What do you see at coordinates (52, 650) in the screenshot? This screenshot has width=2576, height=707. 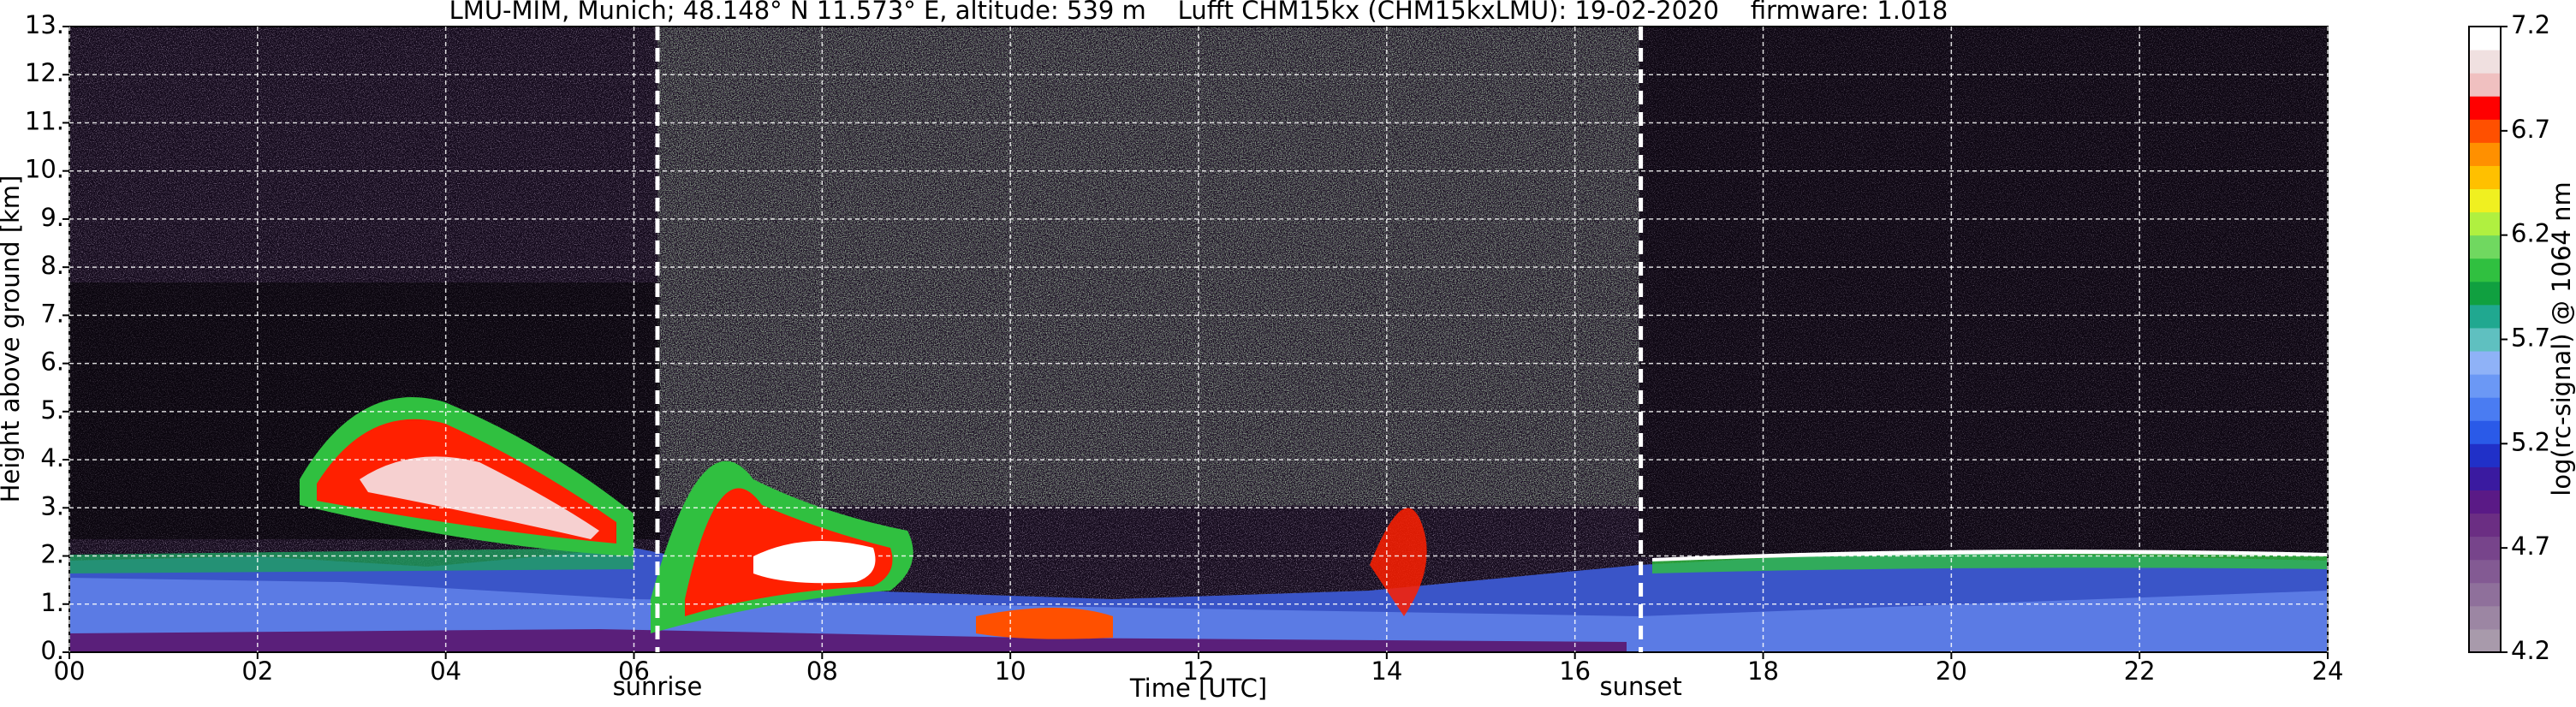 I see `y-tick-label: 0.` at bounding box center [52, 650].